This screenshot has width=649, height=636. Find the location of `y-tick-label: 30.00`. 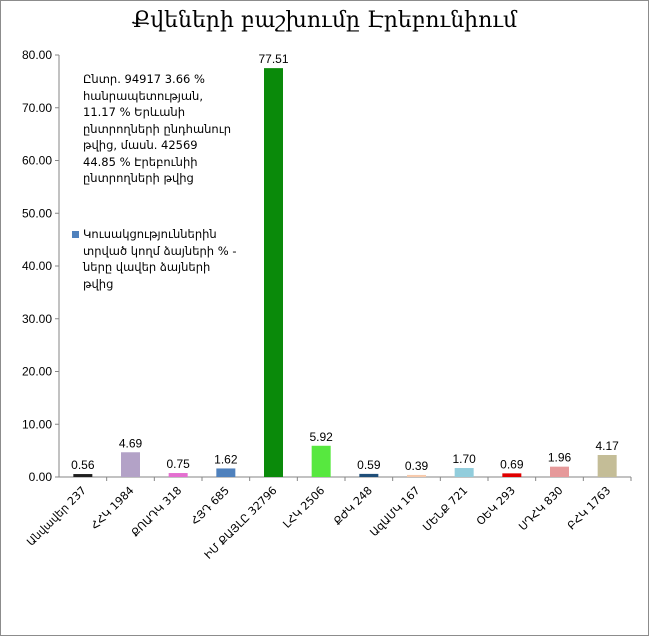

y-tick-label: 30.00 is located at coordinates (37, 319).